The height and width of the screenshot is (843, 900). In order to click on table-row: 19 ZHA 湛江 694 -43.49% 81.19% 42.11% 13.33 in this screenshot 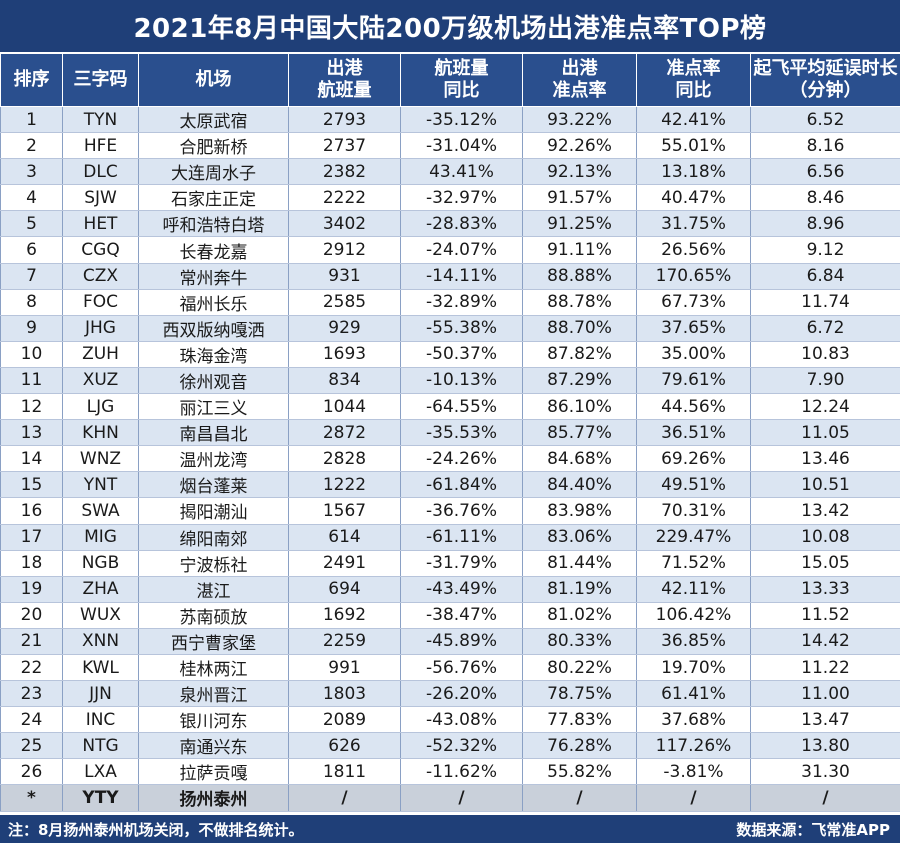, I will do `click(450, 589)`.